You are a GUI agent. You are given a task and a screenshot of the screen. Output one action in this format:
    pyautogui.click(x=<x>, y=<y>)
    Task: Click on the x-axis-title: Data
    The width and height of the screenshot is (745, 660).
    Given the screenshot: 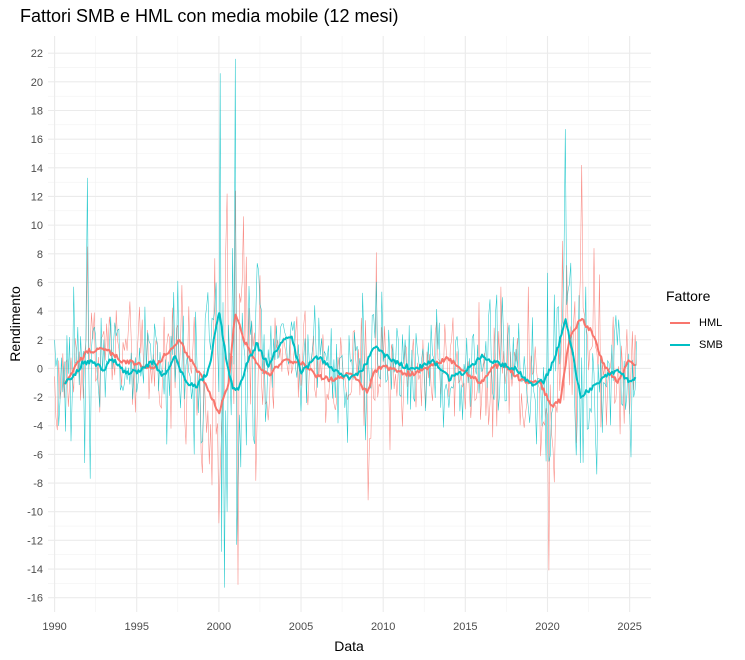 What is the action you would take?
    pyautogui.click(x=349, y=646)
    